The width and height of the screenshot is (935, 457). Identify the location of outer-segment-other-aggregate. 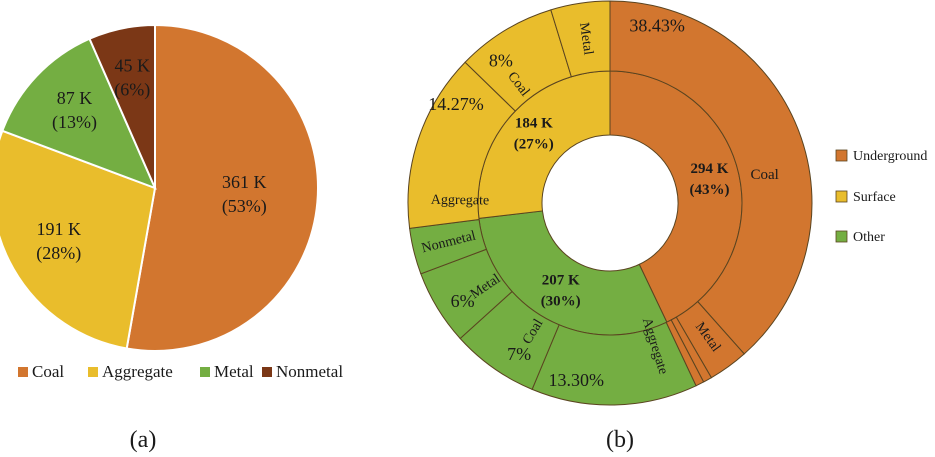
(614, 363).